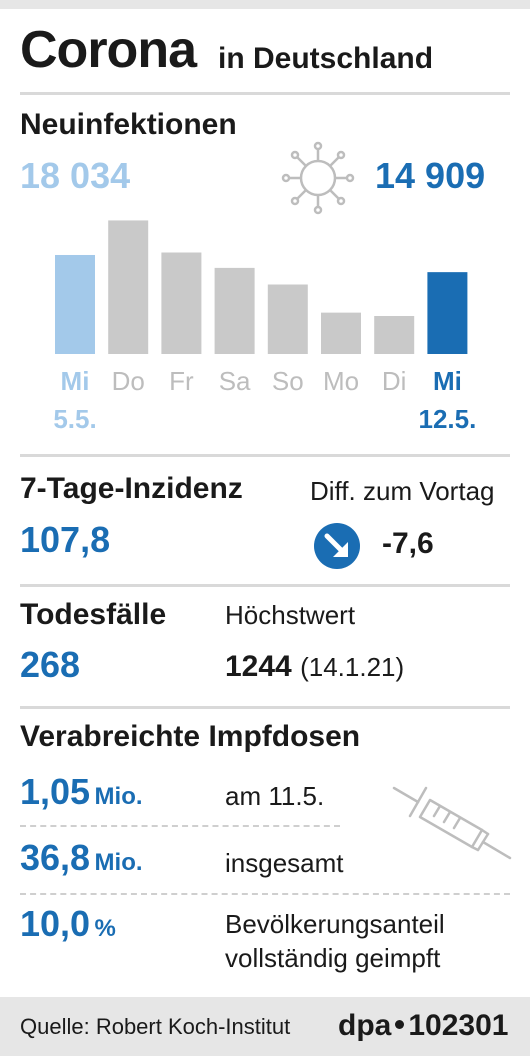 This screenshot has height=1056, width=530. What do you see at coordinates (235, 381) in the screenshot?
I see `x-tick-label: Sa` at bounding box center [235, 381].